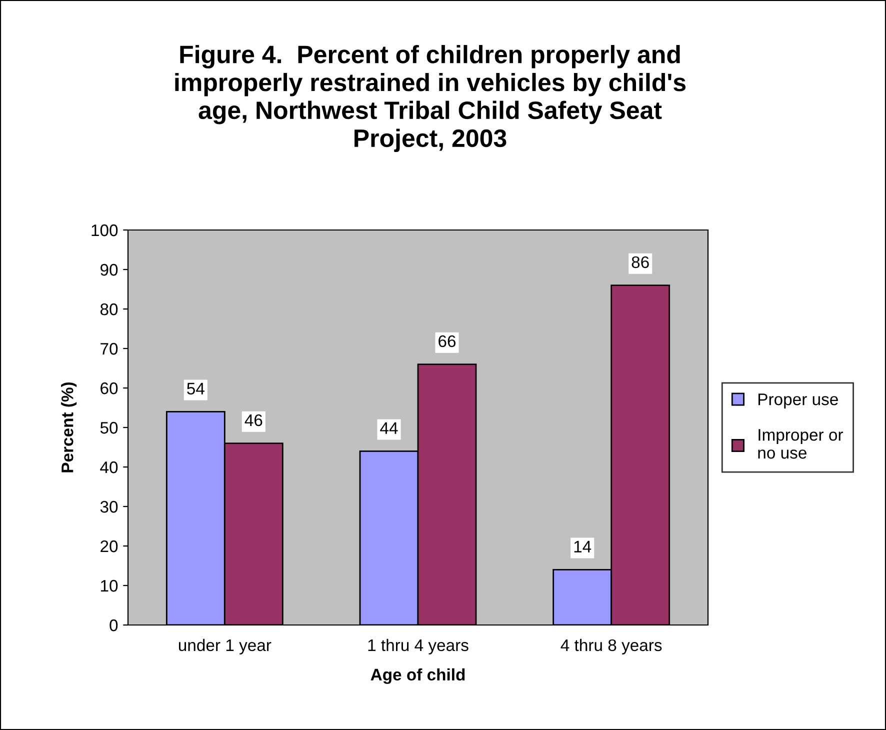  Describe the element at coordinates (583, 546) in the screenshot. I see `data-label: 14` at that location.